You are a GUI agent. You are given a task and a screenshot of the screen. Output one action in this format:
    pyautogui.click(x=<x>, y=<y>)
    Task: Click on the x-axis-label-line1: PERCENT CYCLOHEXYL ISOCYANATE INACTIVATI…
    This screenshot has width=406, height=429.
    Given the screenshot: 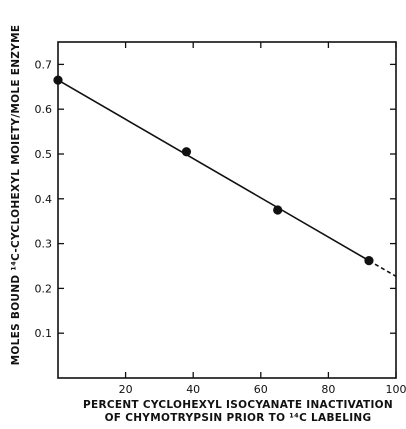 What is the action you would take?
    pyautogui.click(x=238, y=405)
    